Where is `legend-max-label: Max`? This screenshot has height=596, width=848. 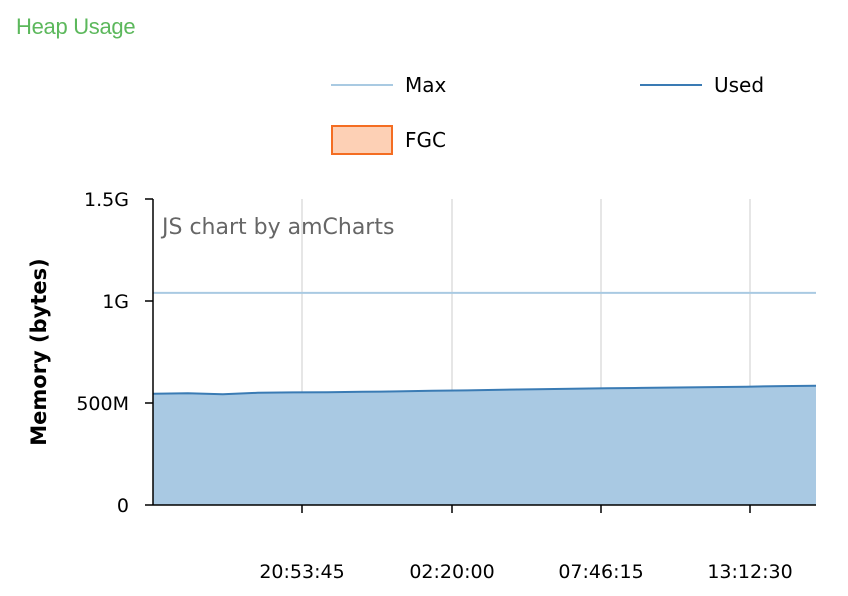
legend-max-label: Max is located at coordinates (426, 85).